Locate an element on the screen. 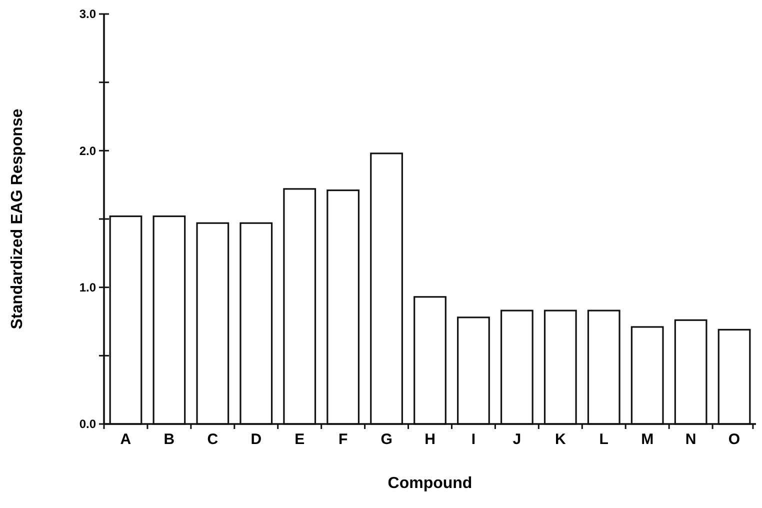 Image resolution: width=762 pixels, height=508 pixels. x-tick-label: J is located at coordinates (517, 439).